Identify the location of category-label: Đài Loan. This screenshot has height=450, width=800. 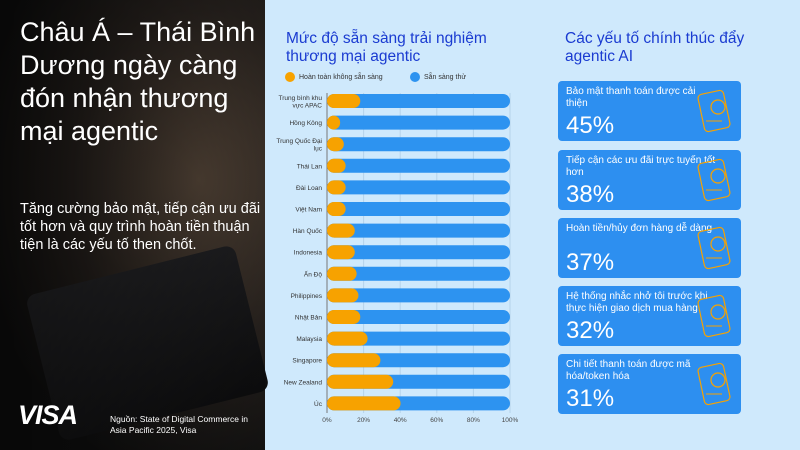
(309, 188).